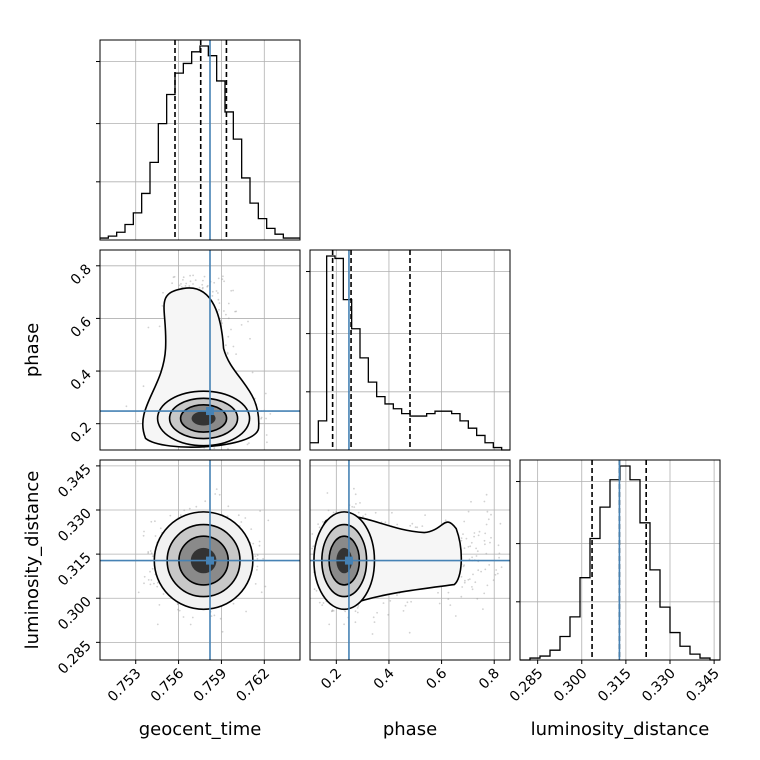  I want to click on x-tick-label-geocent_time: 0.759, so click(211, 686).